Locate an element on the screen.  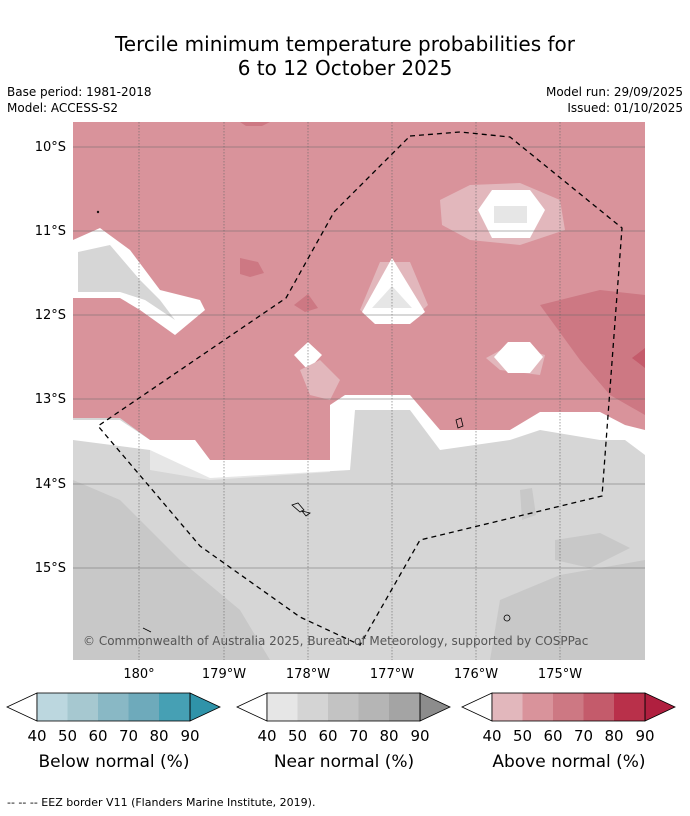
lon-label: 177°W is located at coordinates (392, 674).